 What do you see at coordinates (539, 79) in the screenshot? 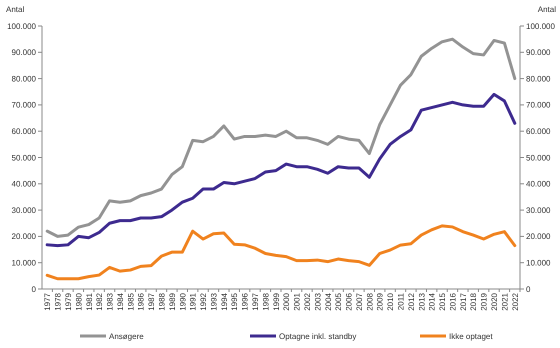
I see `y2-tick-label: 80.000` at bounding box center [539, 79].